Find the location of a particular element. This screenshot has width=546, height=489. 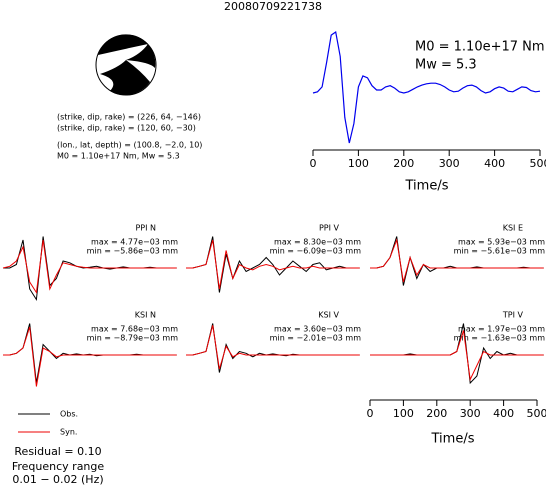

footer: Residual = 0.10 is located at coordinates (57, 451).